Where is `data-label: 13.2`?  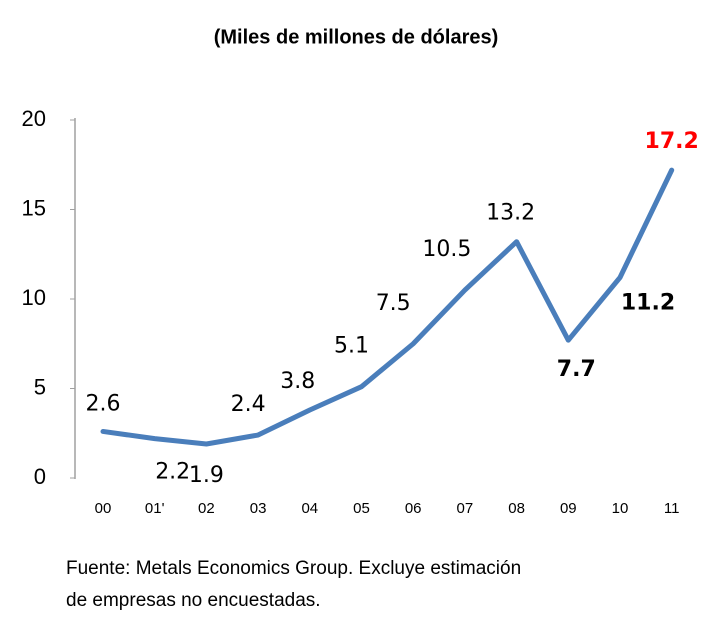
data-label: 13.2 is located at coordinates (510, 213).